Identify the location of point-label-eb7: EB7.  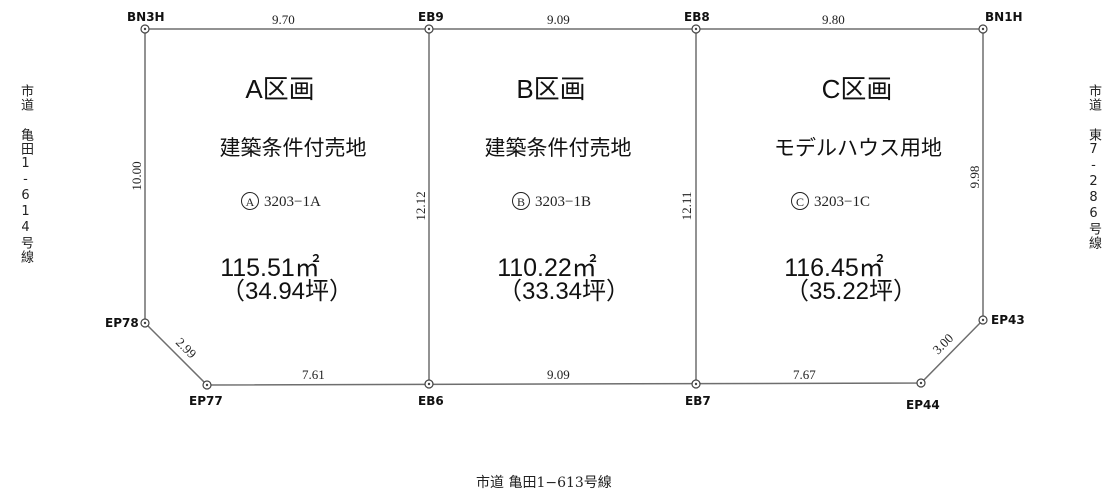
(698, 401).